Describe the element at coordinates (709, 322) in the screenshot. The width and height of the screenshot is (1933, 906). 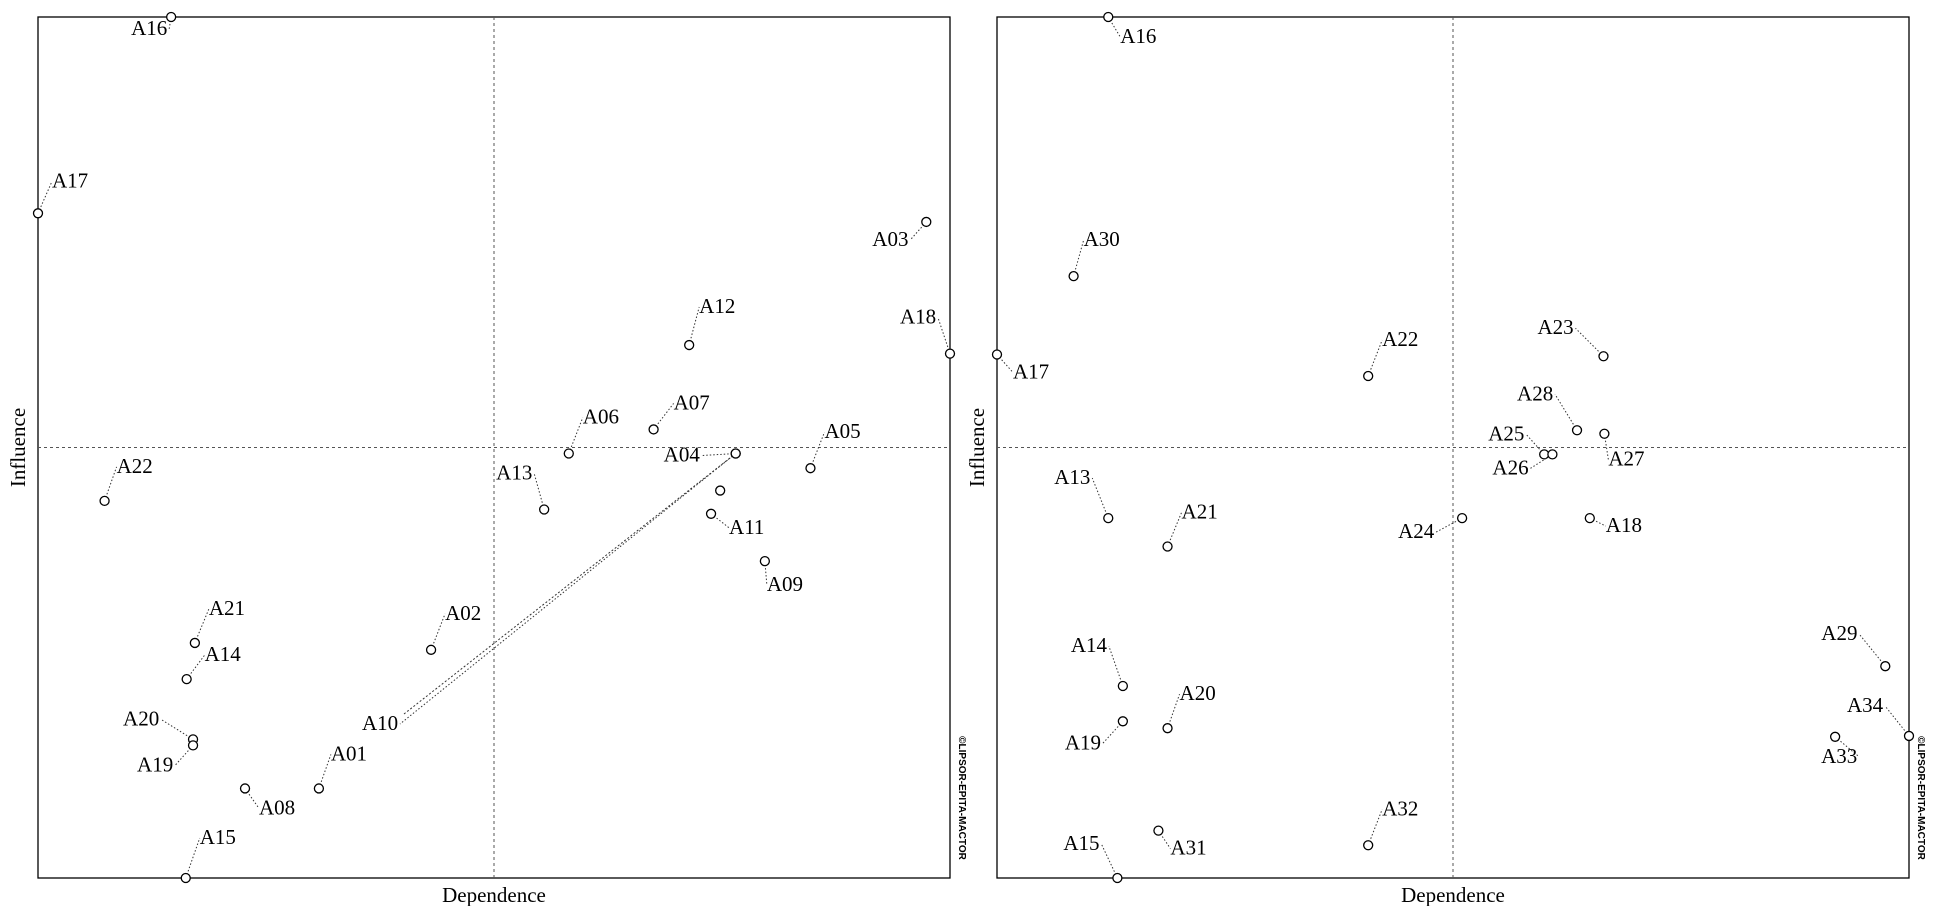
I see `point-a12: A12` at that location.